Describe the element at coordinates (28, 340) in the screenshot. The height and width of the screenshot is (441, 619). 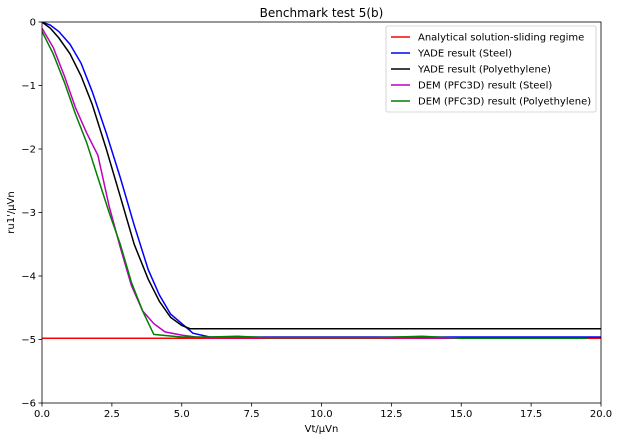
I see `y-tick-label: −5` at that location.